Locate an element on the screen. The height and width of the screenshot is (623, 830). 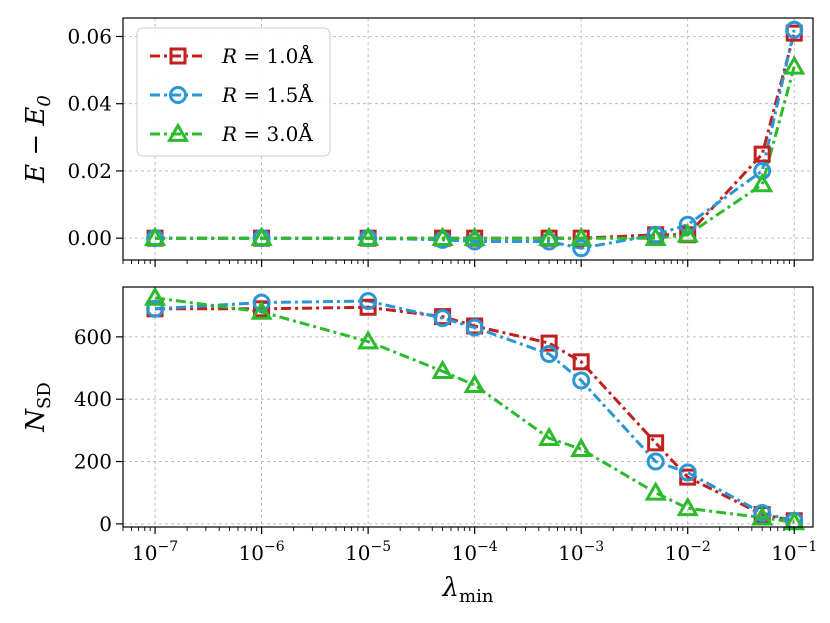
x-tick-label: 10⁻² is located at coordinates (688, 552).